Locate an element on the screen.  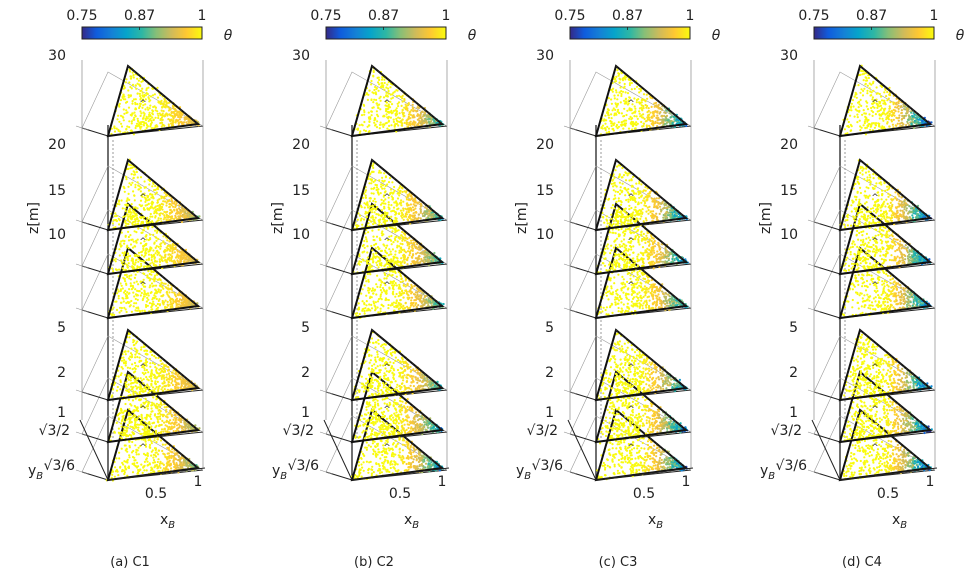
colorbar-tick-label: 0.75 is located at coordinates (325, 16).